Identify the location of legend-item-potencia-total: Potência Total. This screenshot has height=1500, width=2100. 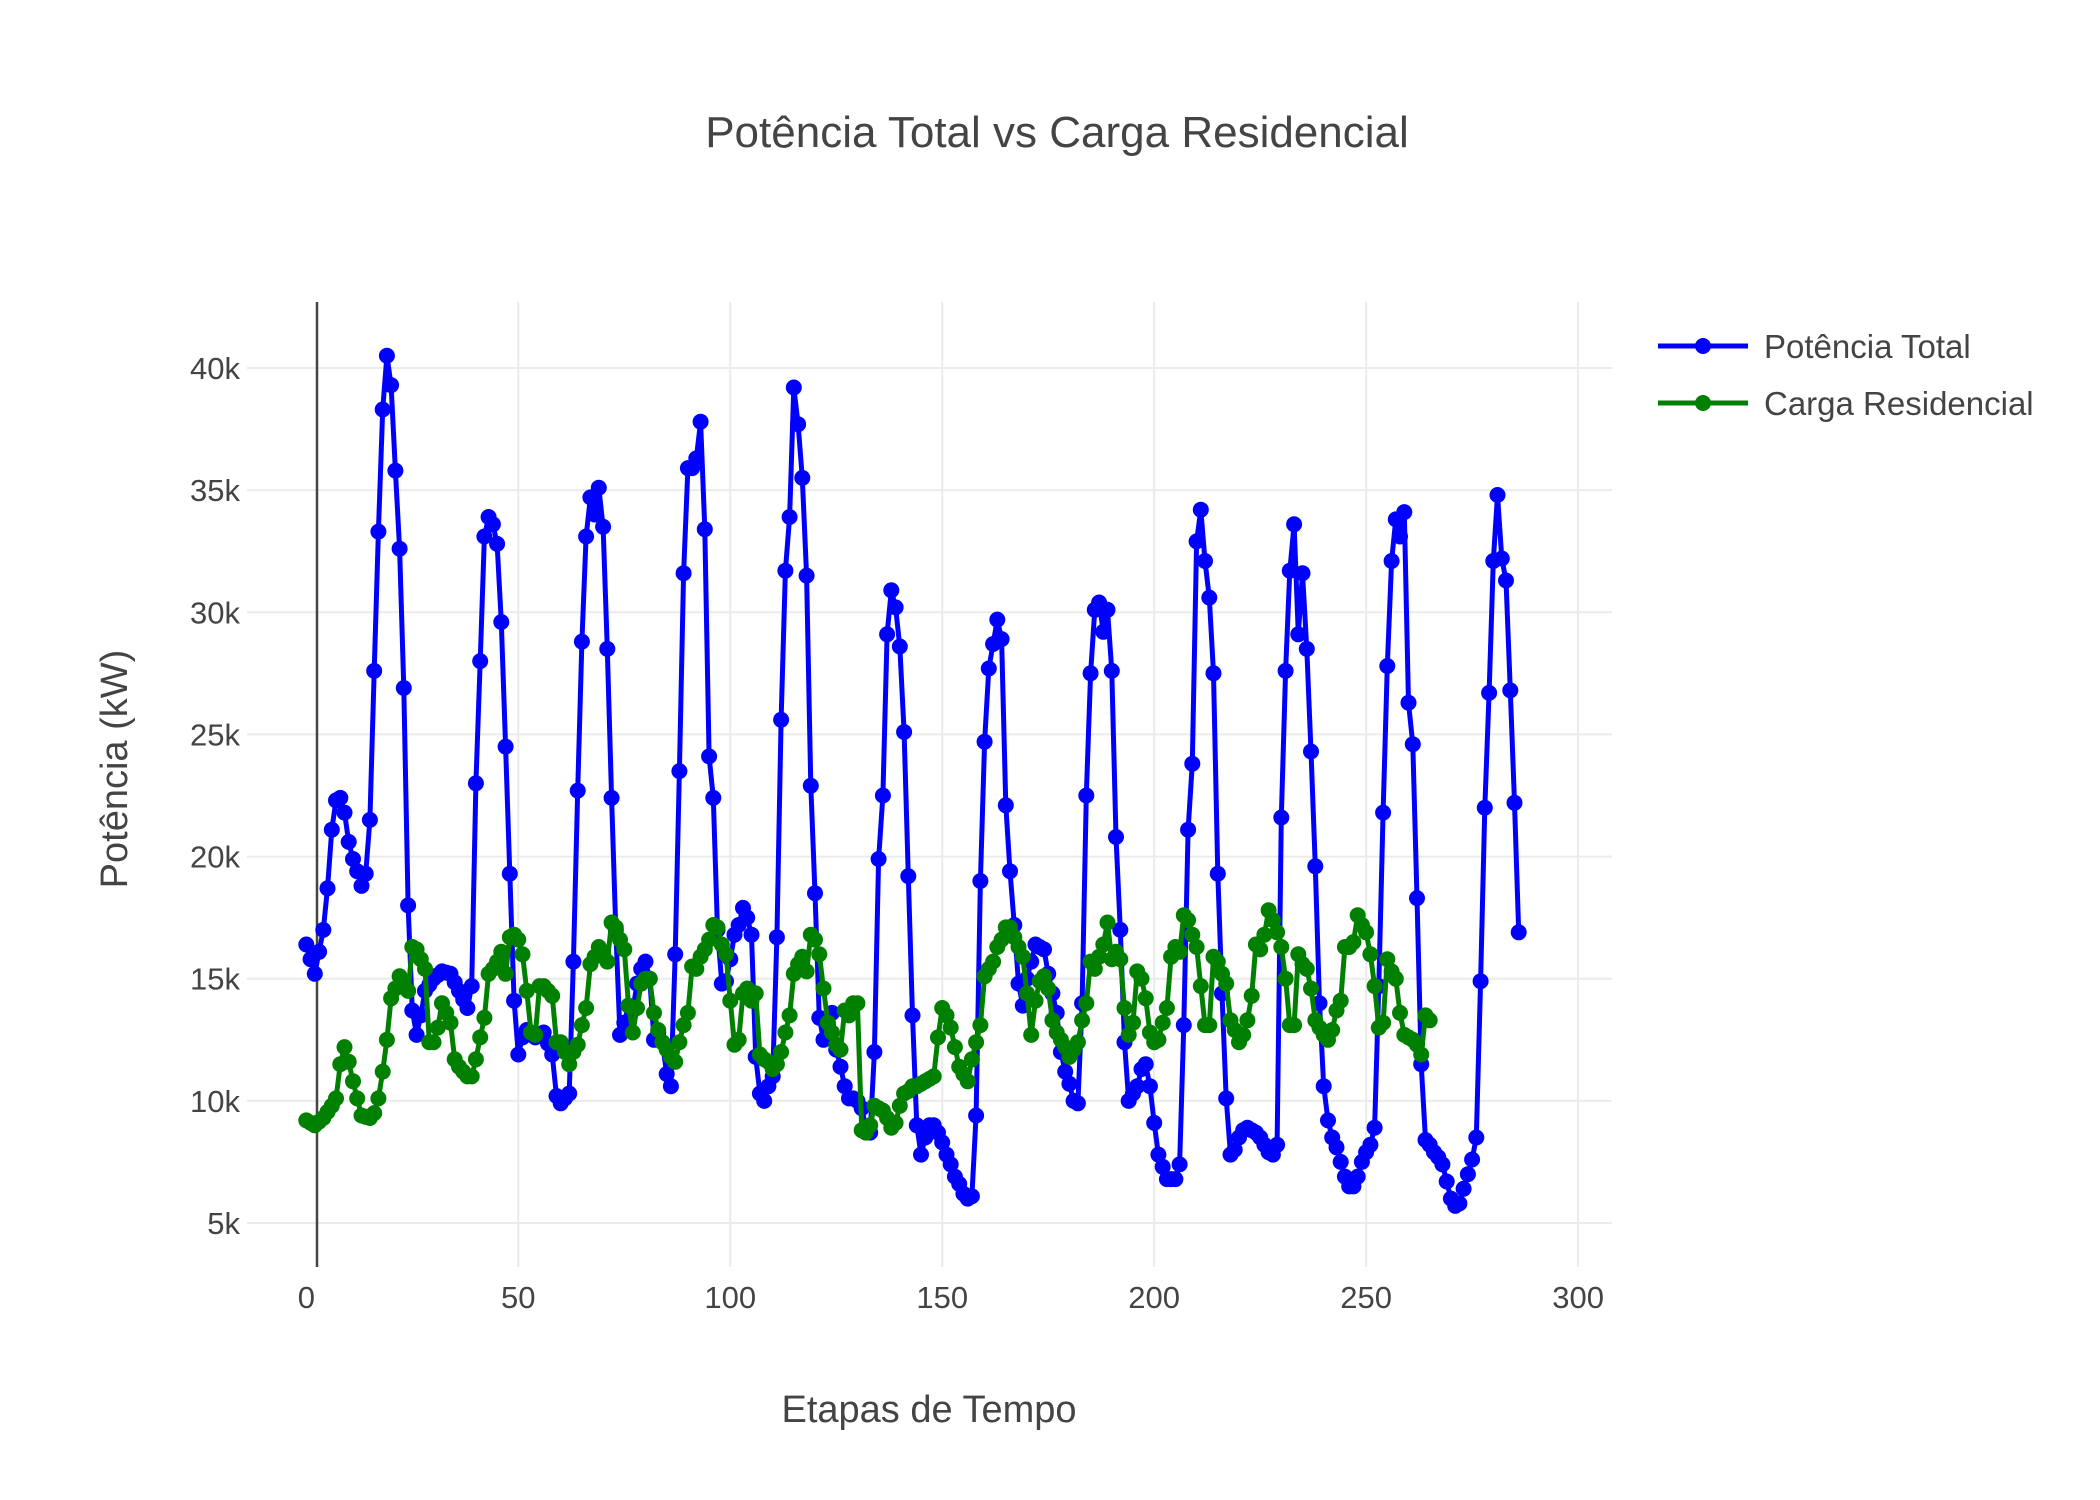
(1814, 346).